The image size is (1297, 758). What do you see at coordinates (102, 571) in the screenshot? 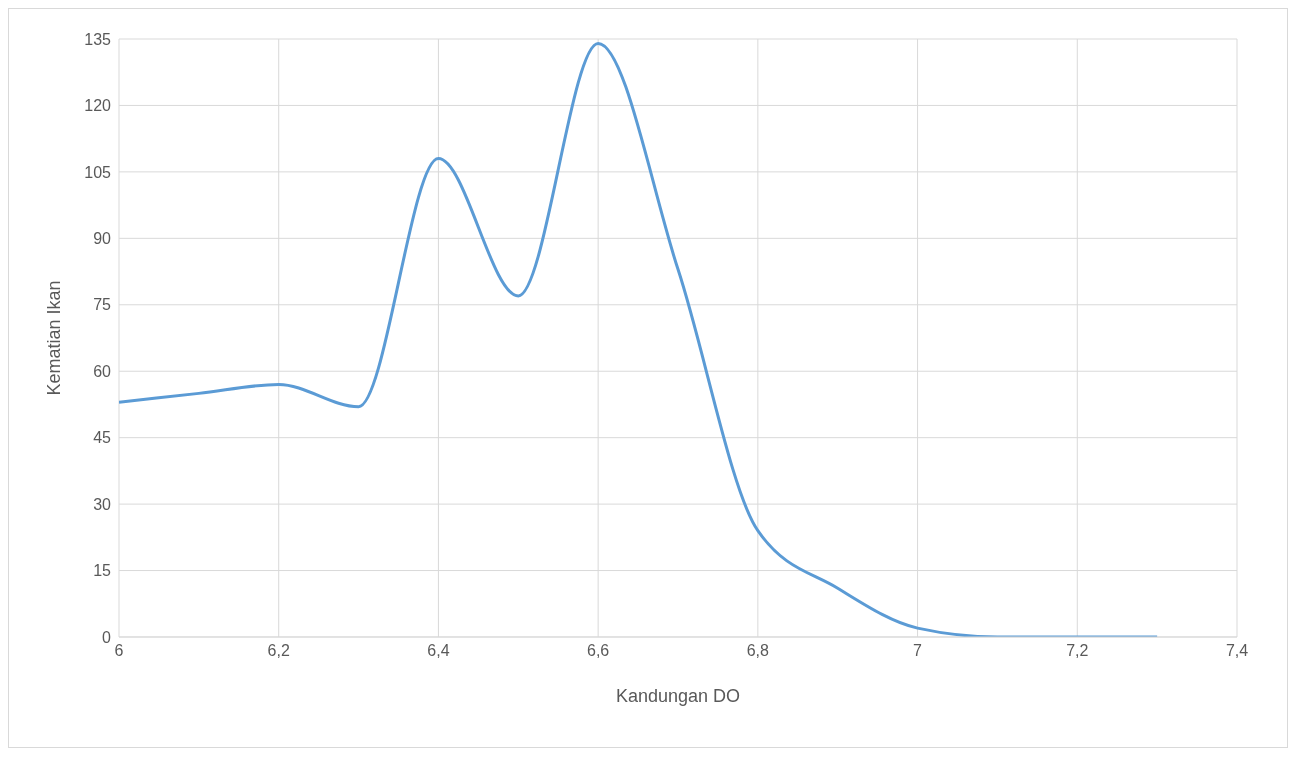
I see `y-tick-label: 15` at bounding box center [102, 571].